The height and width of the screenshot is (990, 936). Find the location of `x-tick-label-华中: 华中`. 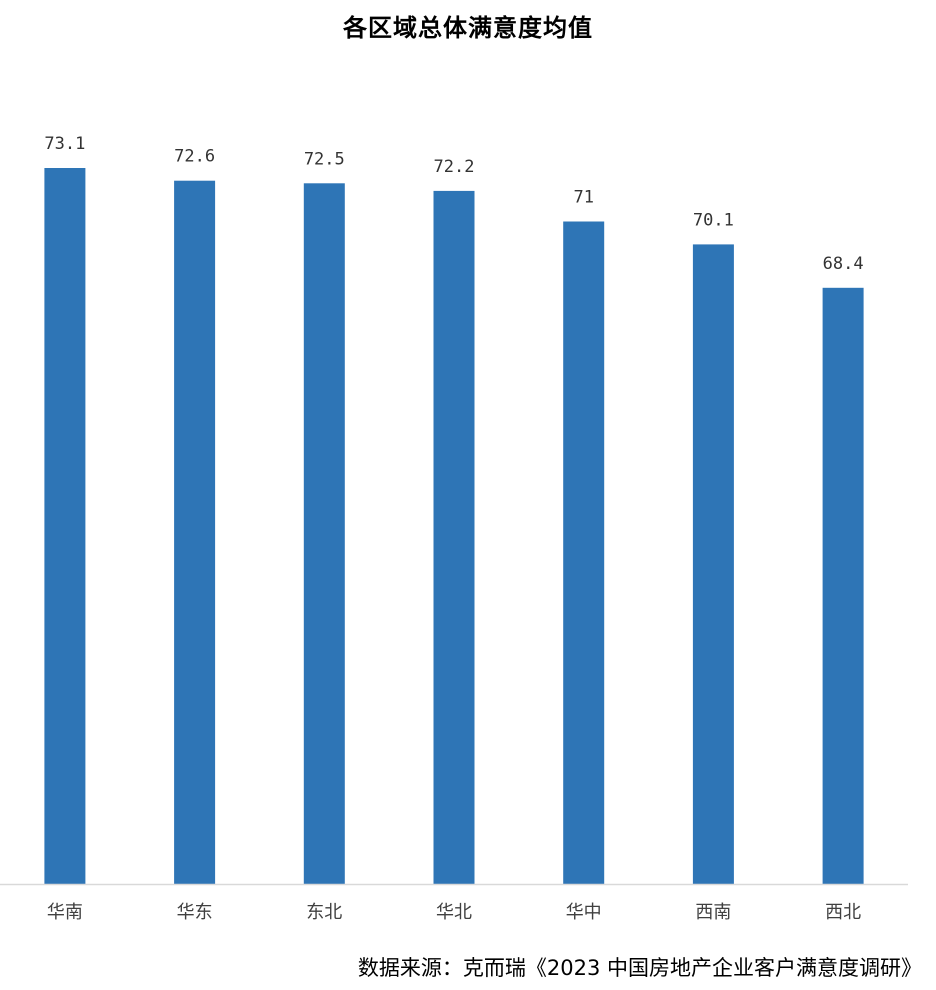

x-tick-label-华中: 华中 is located at coordinates (584, 912).